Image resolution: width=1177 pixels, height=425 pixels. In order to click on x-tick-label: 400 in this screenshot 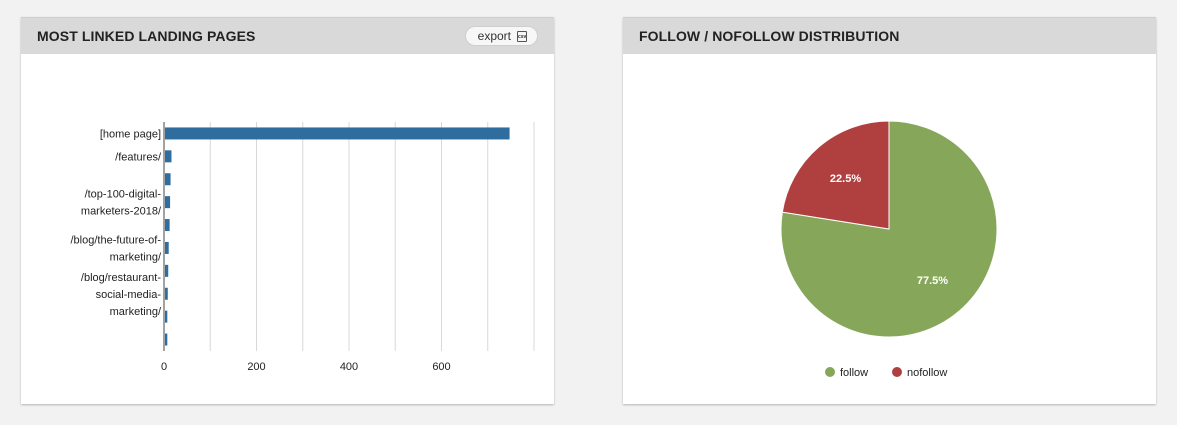, I will do `click(349, 367)`.